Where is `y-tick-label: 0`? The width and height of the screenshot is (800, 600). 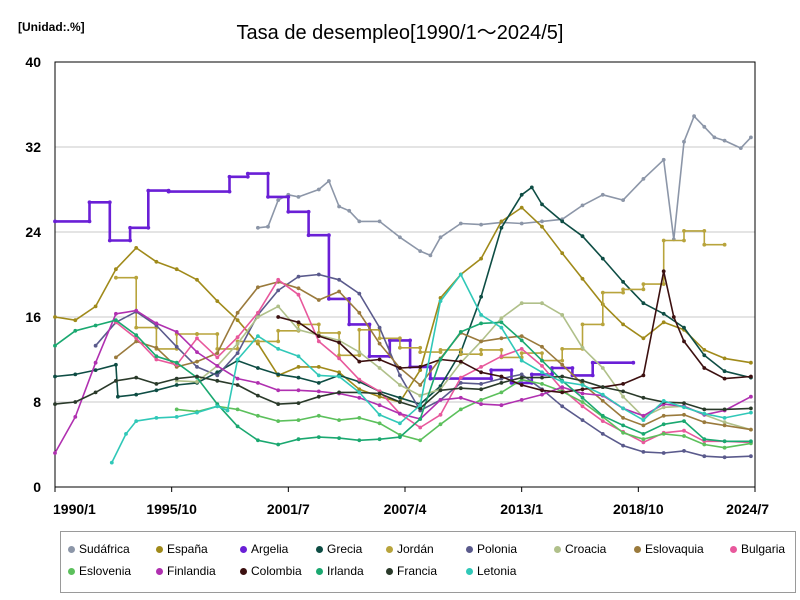
y-tick-label: 0 is located at coordinates (37, 487).